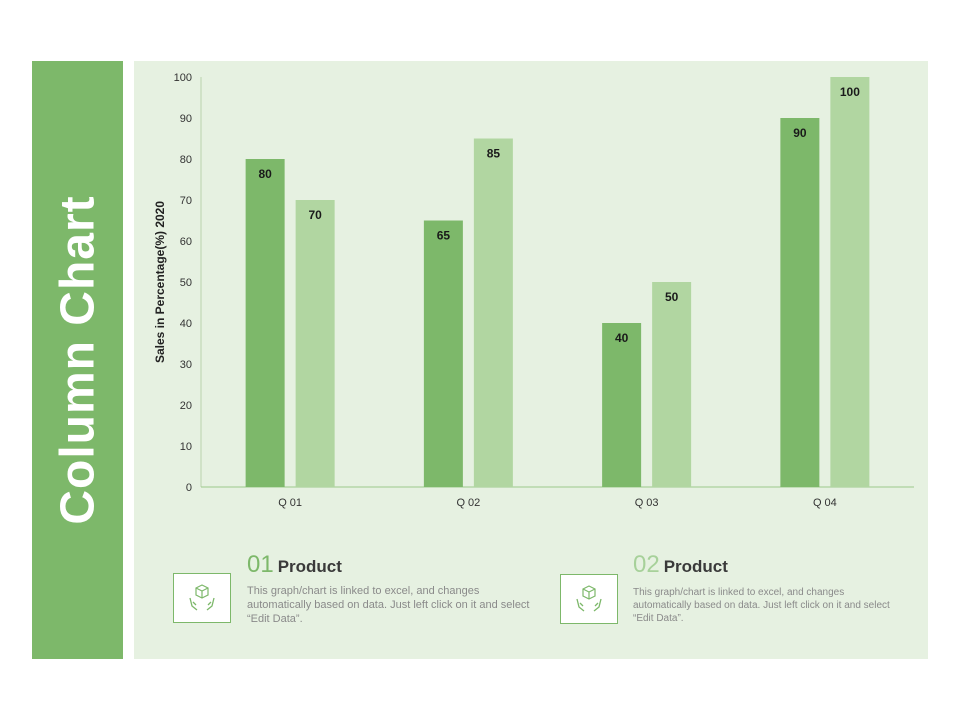 Image resolution: width=960 pixels, height=720 pixels. Describe the element at coordinates (444, 236) in the screenshot. I see `data-label: 65` at that location.